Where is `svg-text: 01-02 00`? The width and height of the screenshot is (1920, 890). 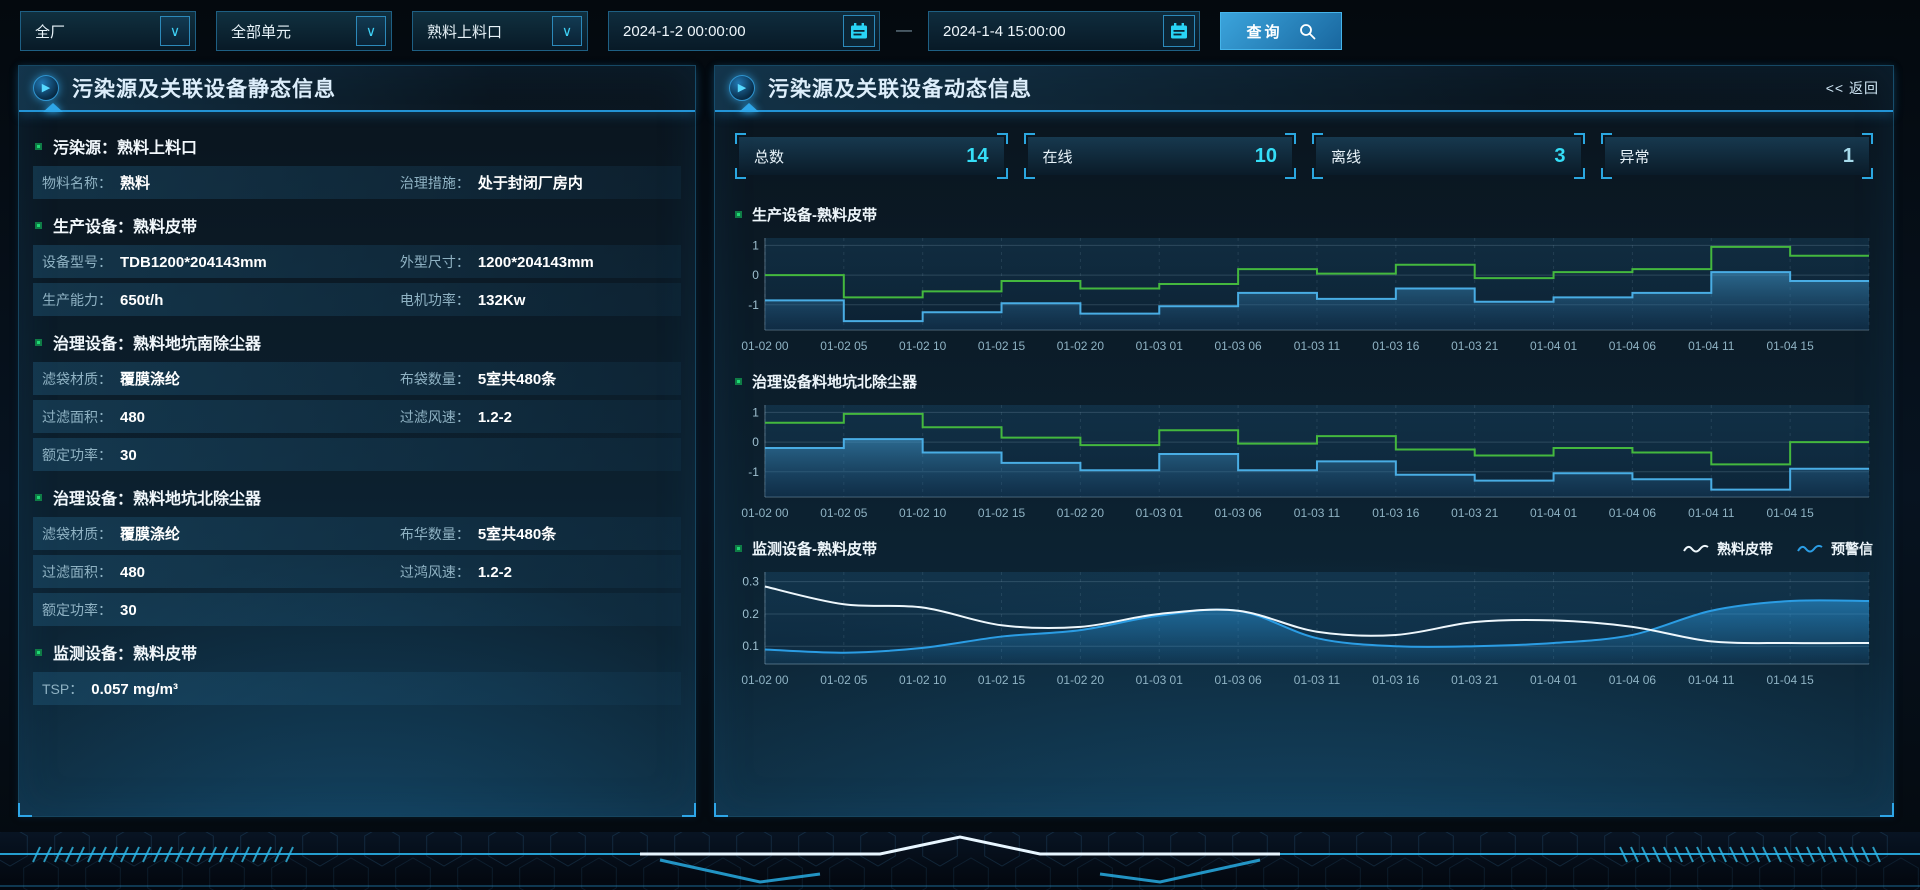 svg-text: 01-02 00 is located at coordinates (765, 346).